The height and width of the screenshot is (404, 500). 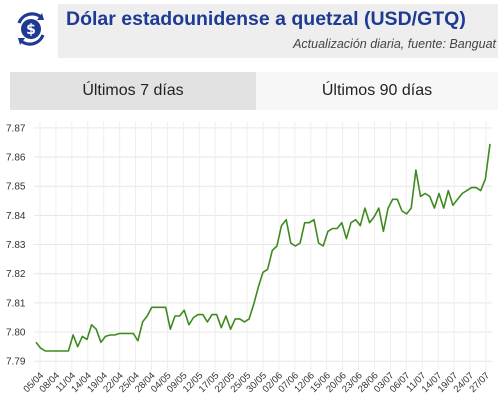 What do you see at coordinates (16, 187) in the screenshot?
I see `y-tick-label: 7.85` at bounding box center [16, 187].